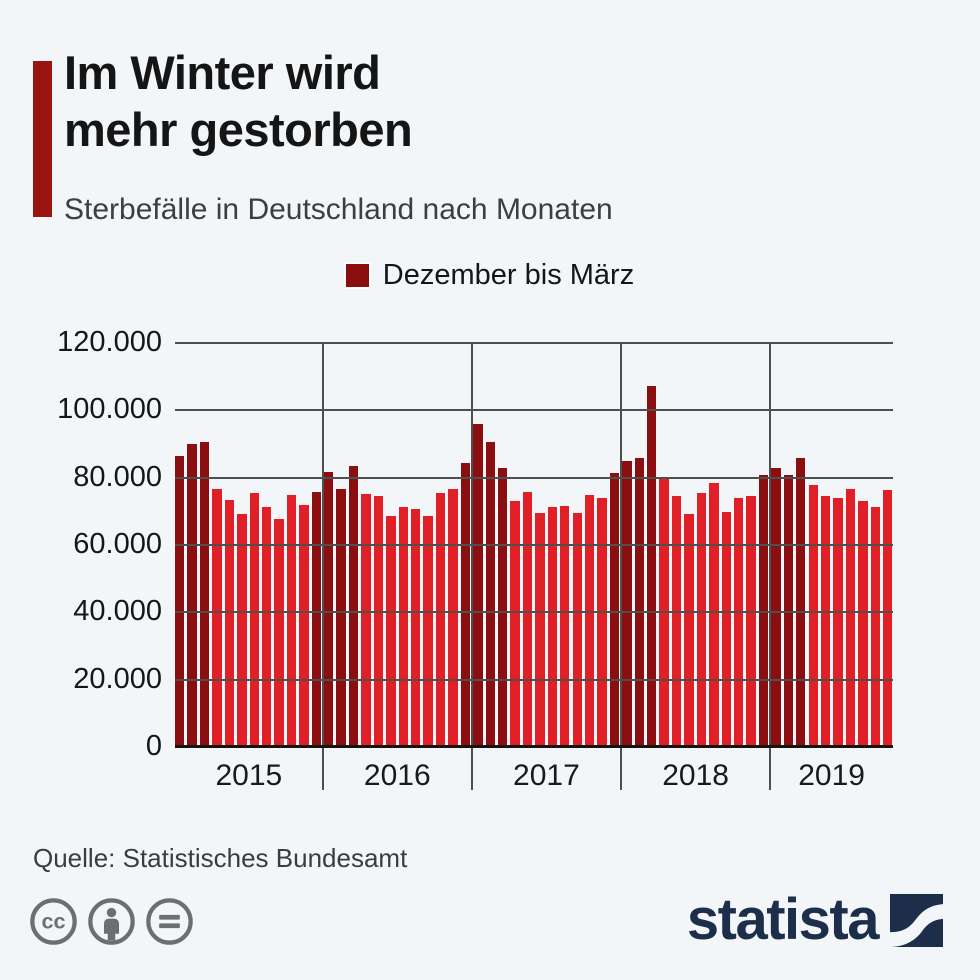 This screenshot has width=980, height=980. I want to click on y-axis-tick-label: 120.000, so click(109, 342).